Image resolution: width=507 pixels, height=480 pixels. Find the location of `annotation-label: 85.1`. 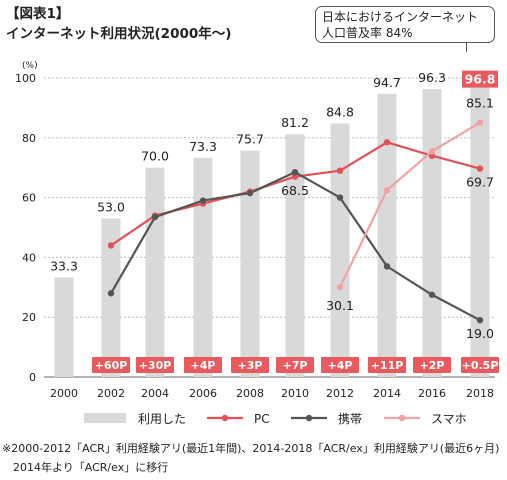

annotation-label: 85.1 is located at coordinates (480, 103).